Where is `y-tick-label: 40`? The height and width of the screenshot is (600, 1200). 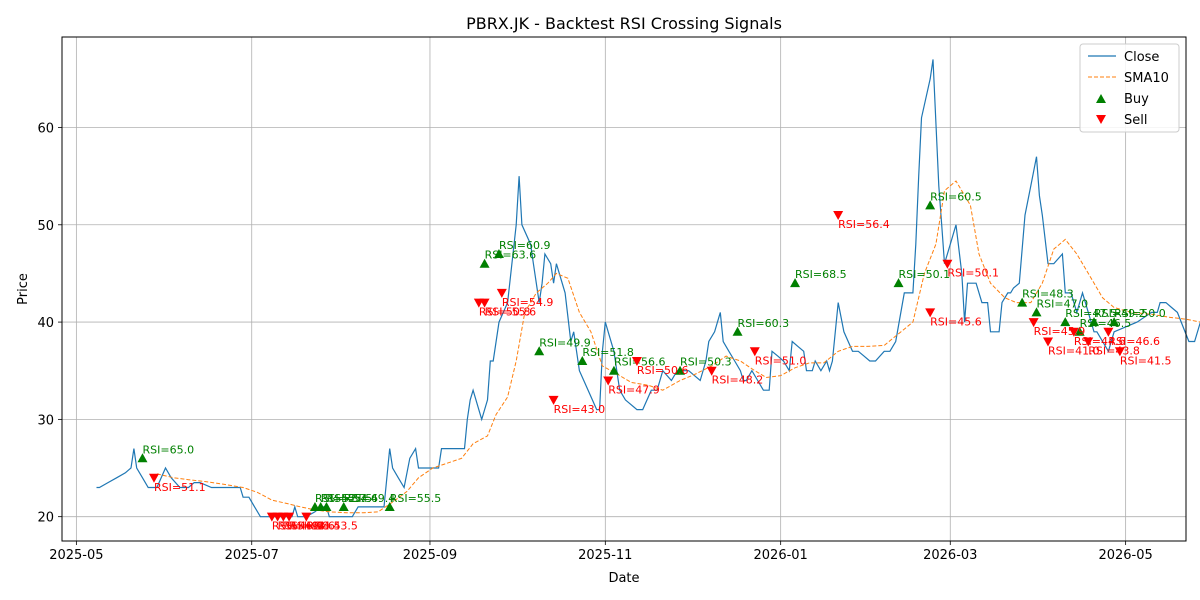 y-tick-label: 40 is located at coordinates (45, 323).